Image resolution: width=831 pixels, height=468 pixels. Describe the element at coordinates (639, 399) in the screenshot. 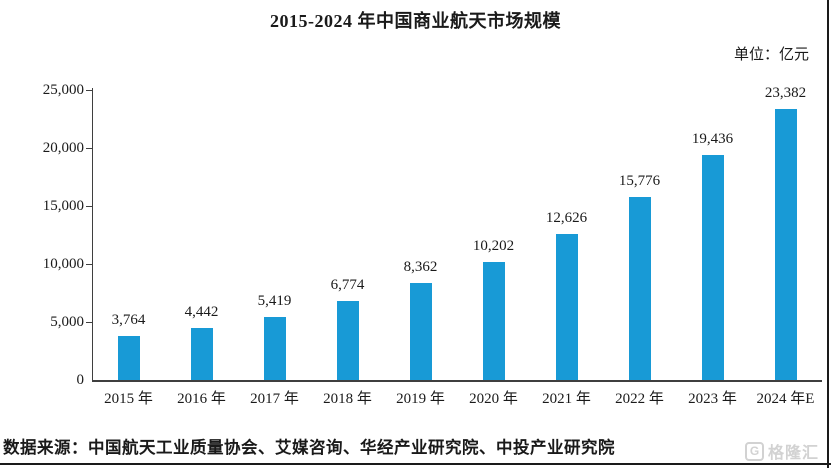

I see `x-tick-label: 2022 年` at that location.